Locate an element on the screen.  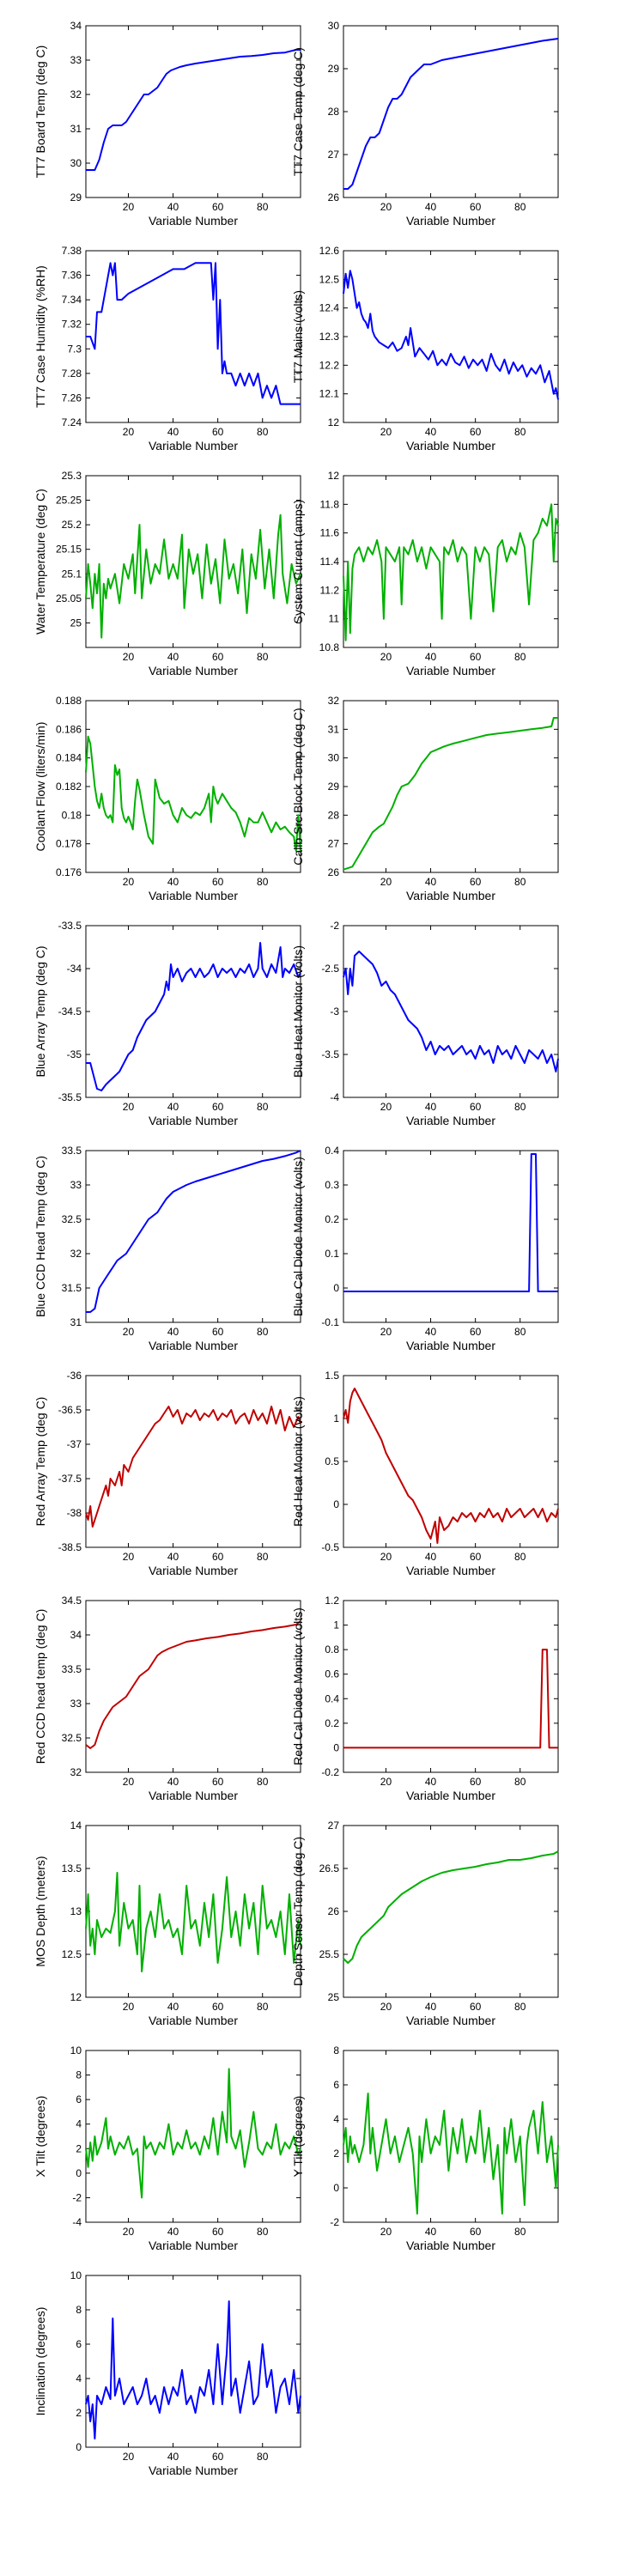
y-tick-label: 0.2 is located at coordinates (332, 1219).